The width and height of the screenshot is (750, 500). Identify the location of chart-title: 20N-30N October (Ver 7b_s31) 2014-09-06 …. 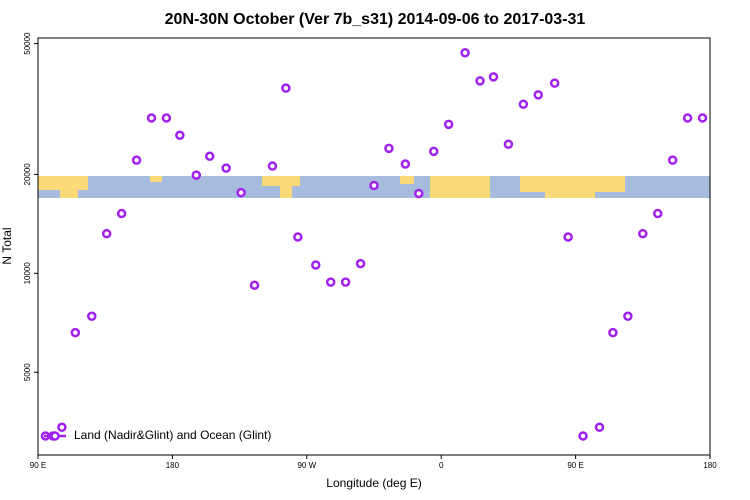
(375, 19).